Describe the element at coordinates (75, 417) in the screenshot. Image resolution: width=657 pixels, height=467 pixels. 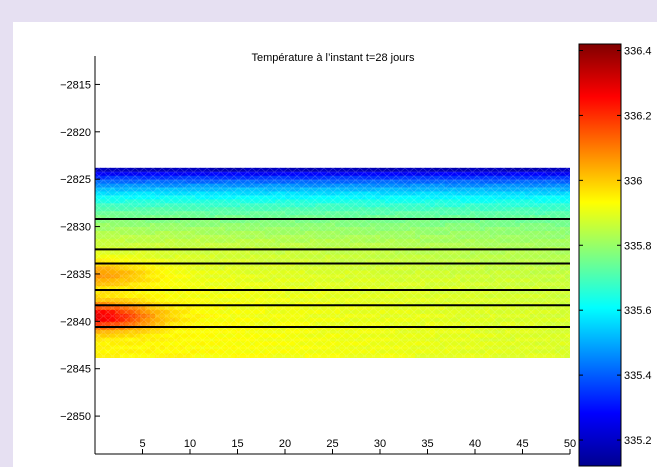
I see `y-tick-label: −2850` at that location.